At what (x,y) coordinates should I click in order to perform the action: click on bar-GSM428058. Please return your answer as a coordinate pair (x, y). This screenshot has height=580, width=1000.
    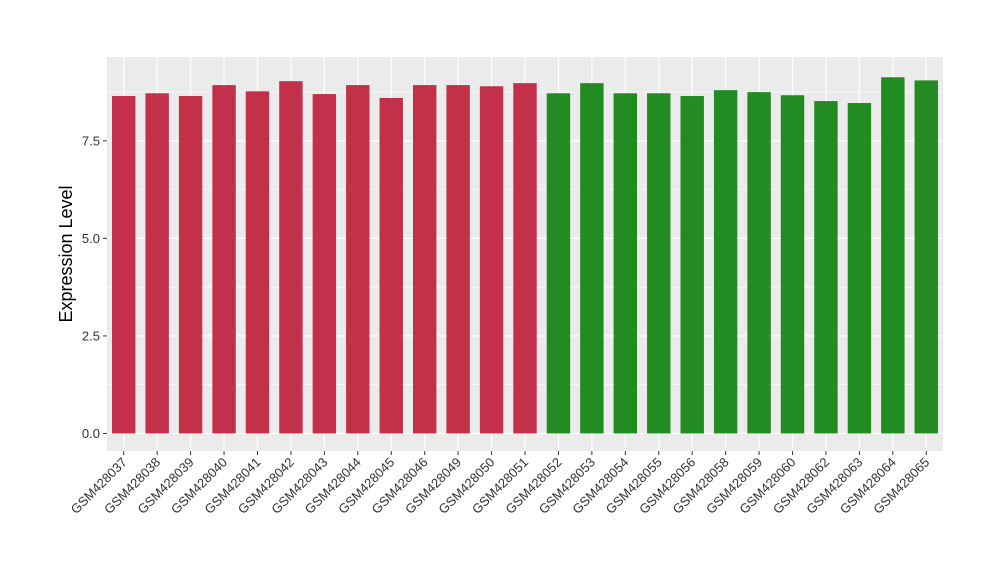
    Looking at the image, I should click on (725, 262).